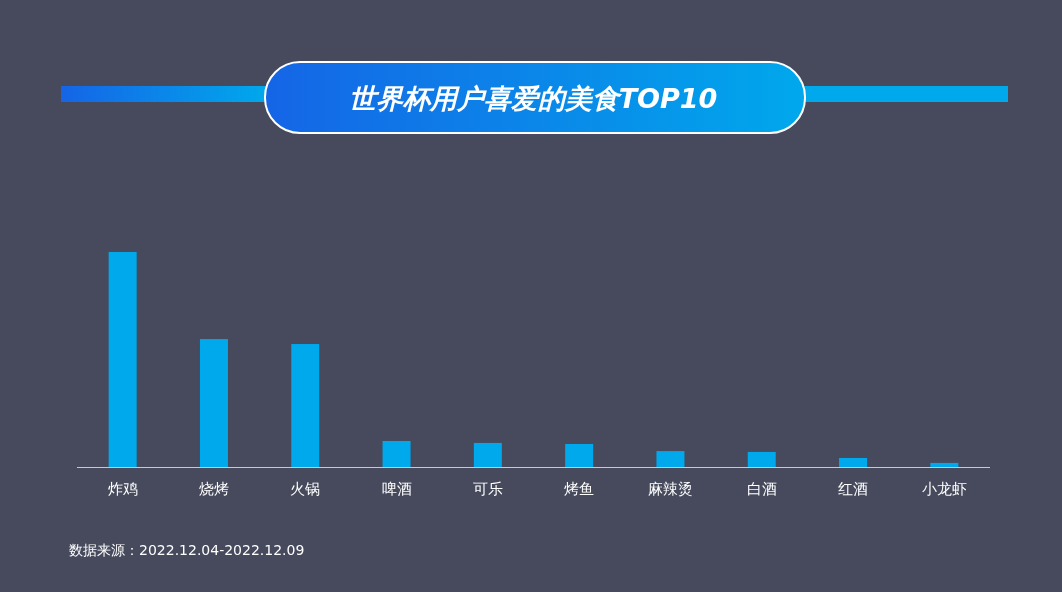 This screenshot has width=1062, height=592. Describe the element at coordinates (533, 98) in the screenshot. I see `chart-title: 世界杯用户喜爱的美食TOP10` at that location.